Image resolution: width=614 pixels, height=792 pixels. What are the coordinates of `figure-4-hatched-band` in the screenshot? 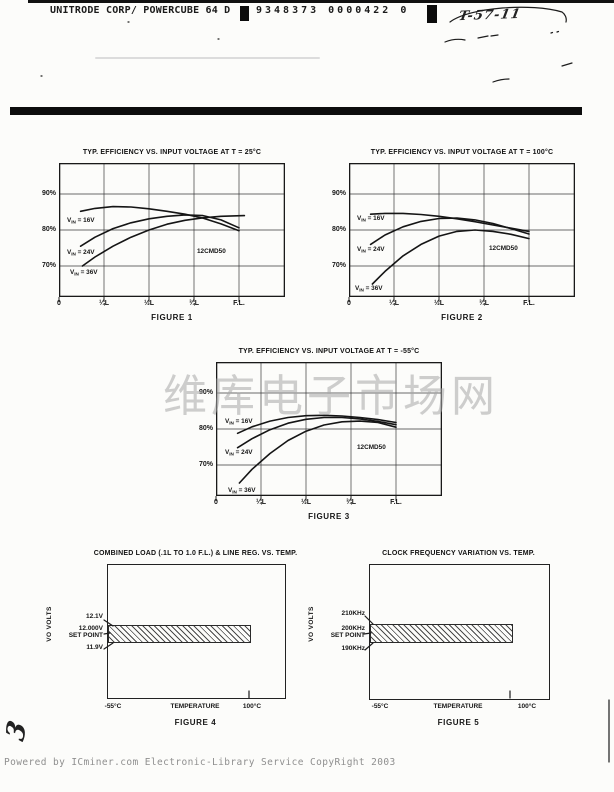 It's located at (179, 634).